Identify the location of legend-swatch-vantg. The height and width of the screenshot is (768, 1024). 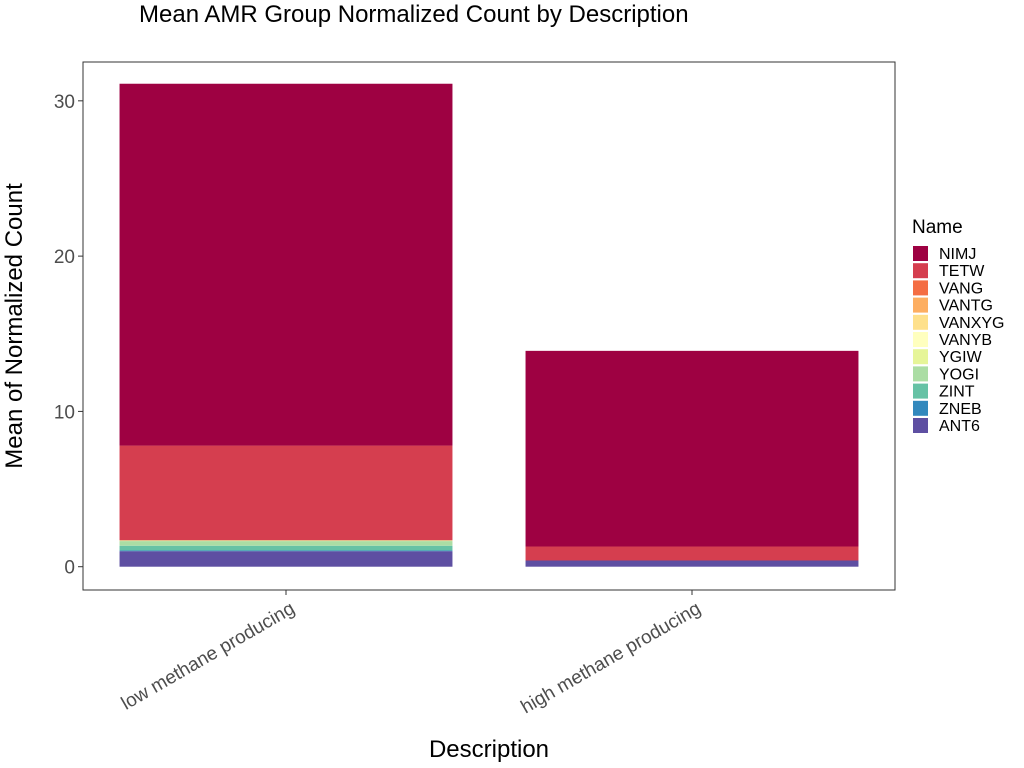
(920, 305).